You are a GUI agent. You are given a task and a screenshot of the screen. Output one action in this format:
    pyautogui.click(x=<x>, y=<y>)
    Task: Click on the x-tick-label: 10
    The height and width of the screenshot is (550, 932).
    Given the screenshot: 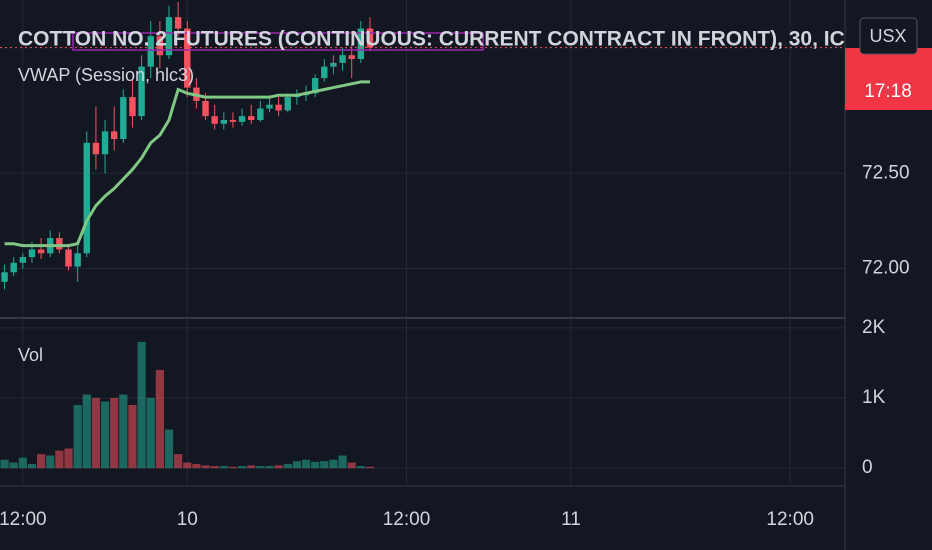 What is the action you would take?
    pyautogui.click(x=187, y=519)
    